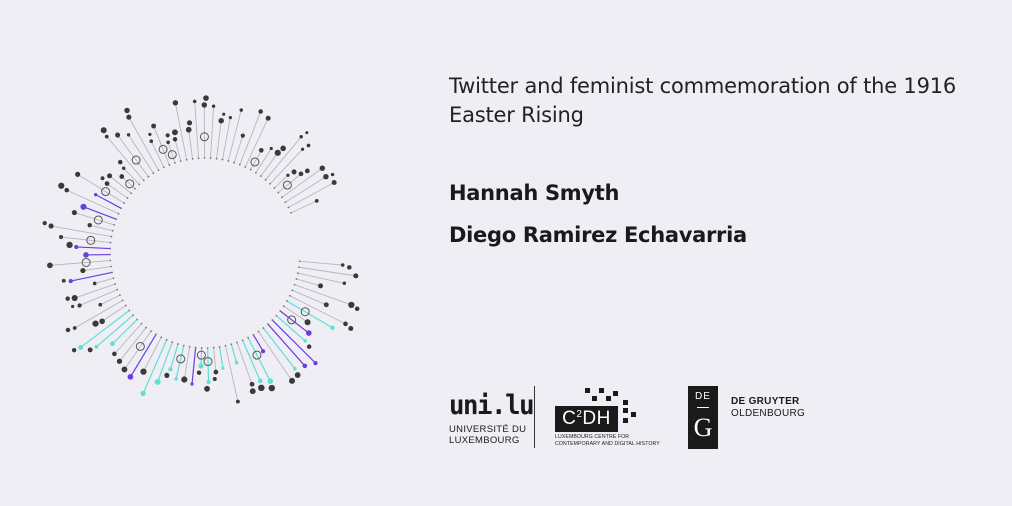  Describe the element at coordinates (768, 413) in the screenshot. I see `dg-line2: OLDENBOURG` at that location.